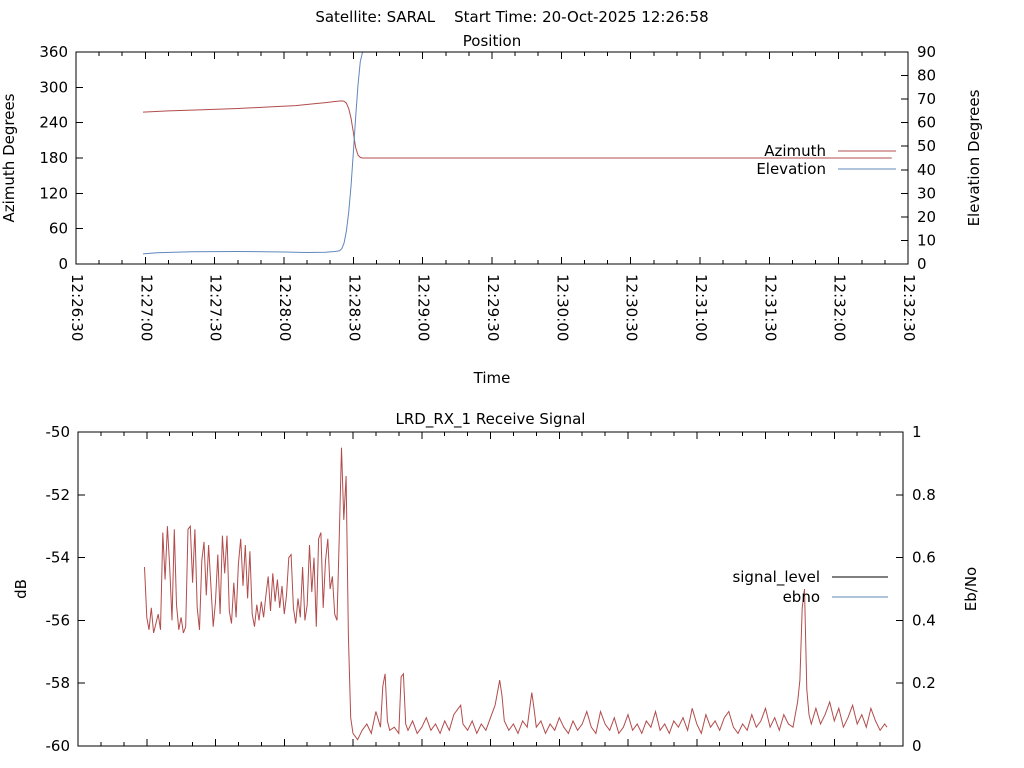 The width and height of the screenshot is (1024, 768). Describe the element at coordinates (926, 240) in the screenshot. I see `y2-tick-label: 10` at that location.